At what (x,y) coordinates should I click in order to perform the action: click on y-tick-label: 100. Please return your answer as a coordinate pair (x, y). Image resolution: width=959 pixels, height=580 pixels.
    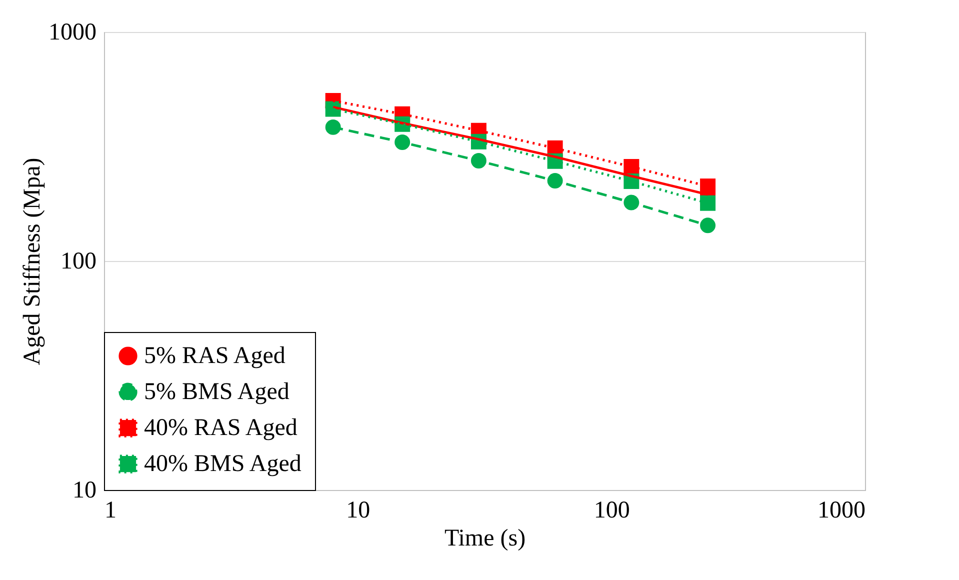
    Looking at the image, I should click on (78, 261).